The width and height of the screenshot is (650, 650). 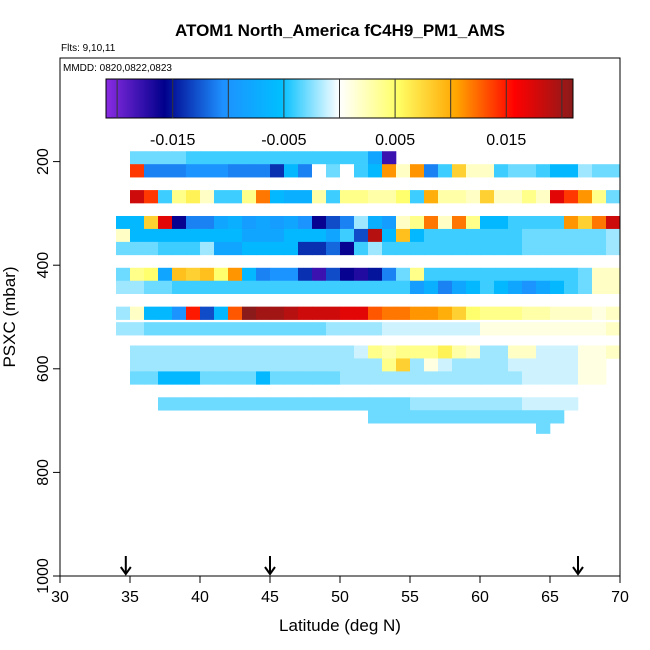 I want to click on colorbar-ticks, so click(x=339, y=98).